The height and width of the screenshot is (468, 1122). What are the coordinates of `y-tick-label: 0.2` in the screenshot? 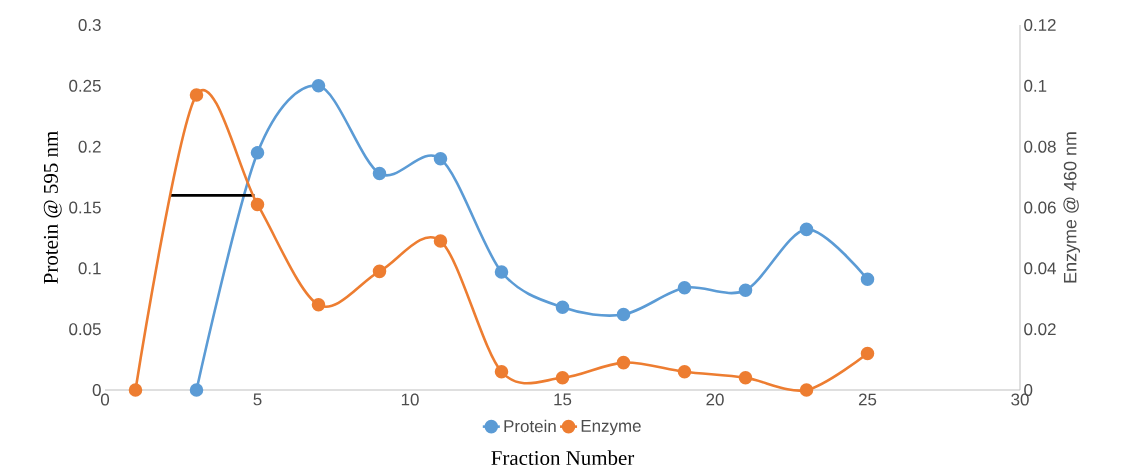 It's located at (89, 146).